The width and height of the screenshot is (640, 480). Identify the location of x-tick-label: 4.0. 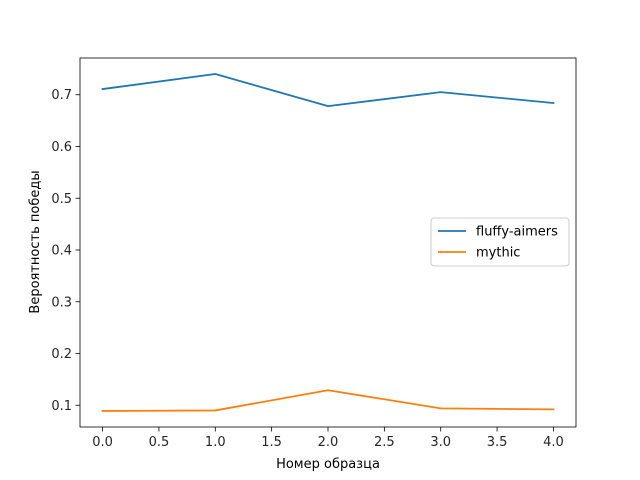
(553, 442).